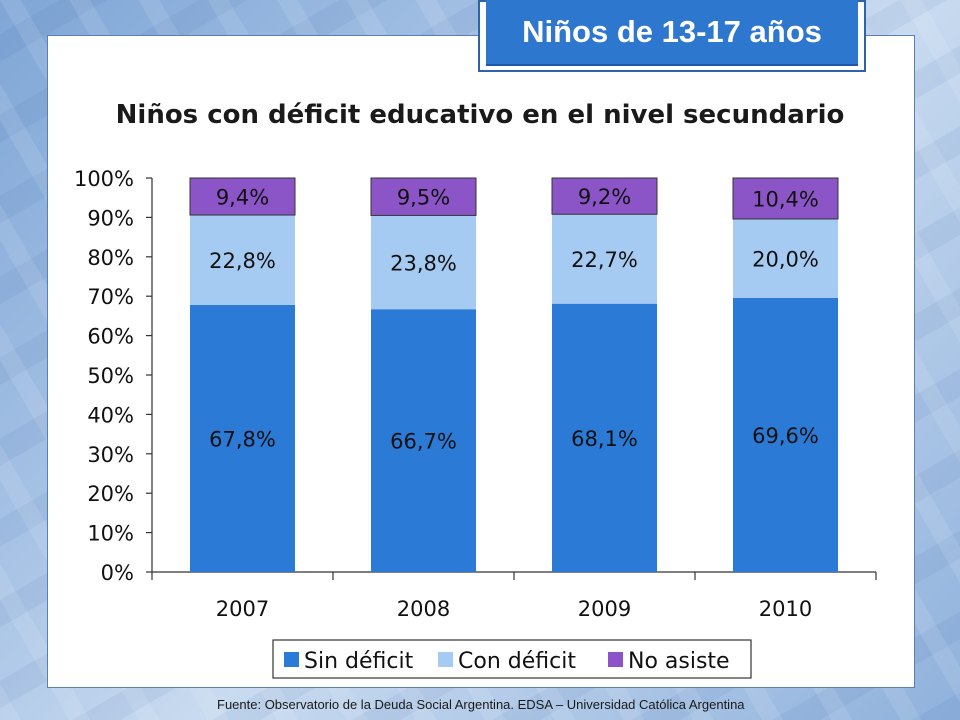 The height and width of the screenshot is (720, 960). I want to click on bar-con-d-ficit-2007, so click(242, 260).